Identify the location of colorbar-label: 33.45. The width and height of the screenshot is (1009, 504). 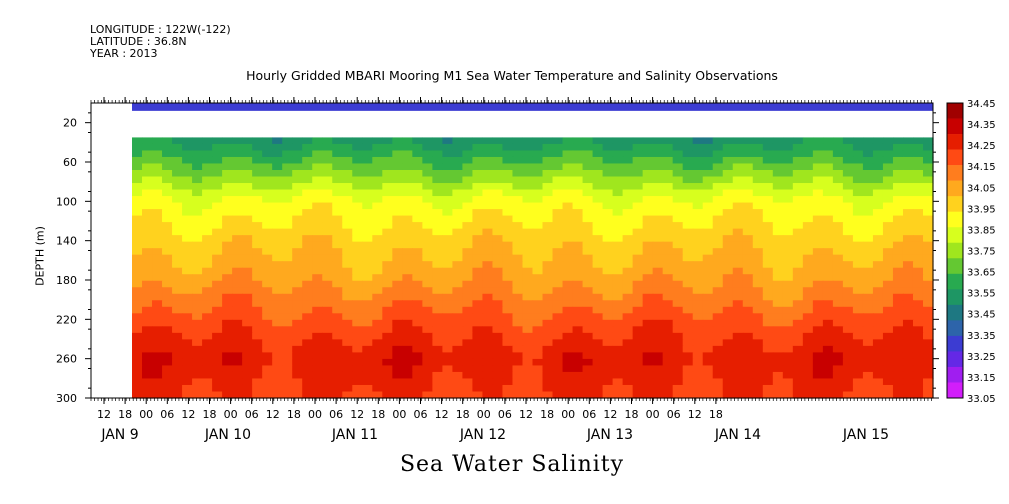
(981, 315).